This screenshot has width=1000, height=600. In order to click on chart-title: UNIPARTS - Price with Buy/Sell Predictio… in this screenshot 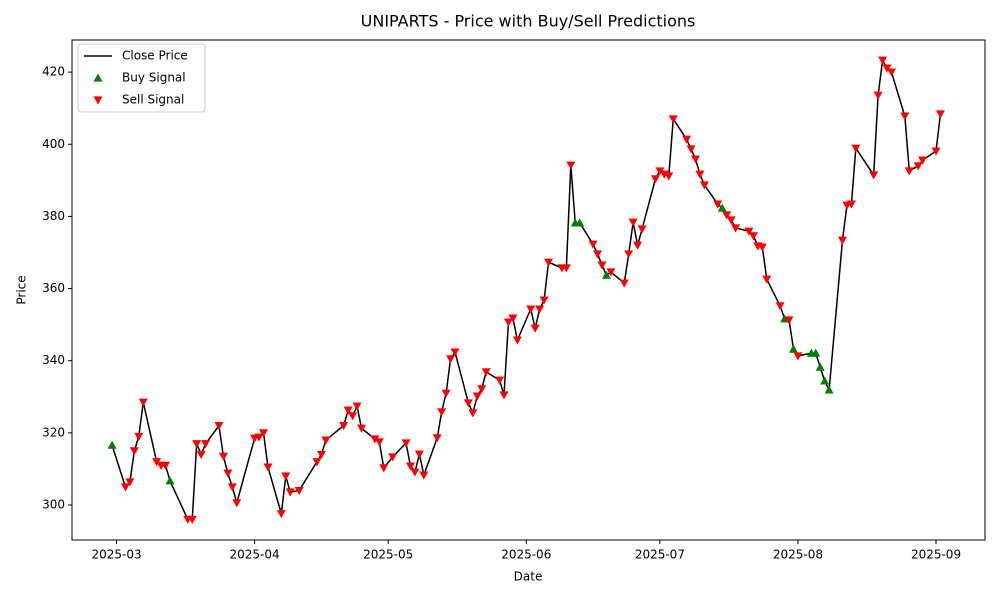, I will do `click(528, 21)`.